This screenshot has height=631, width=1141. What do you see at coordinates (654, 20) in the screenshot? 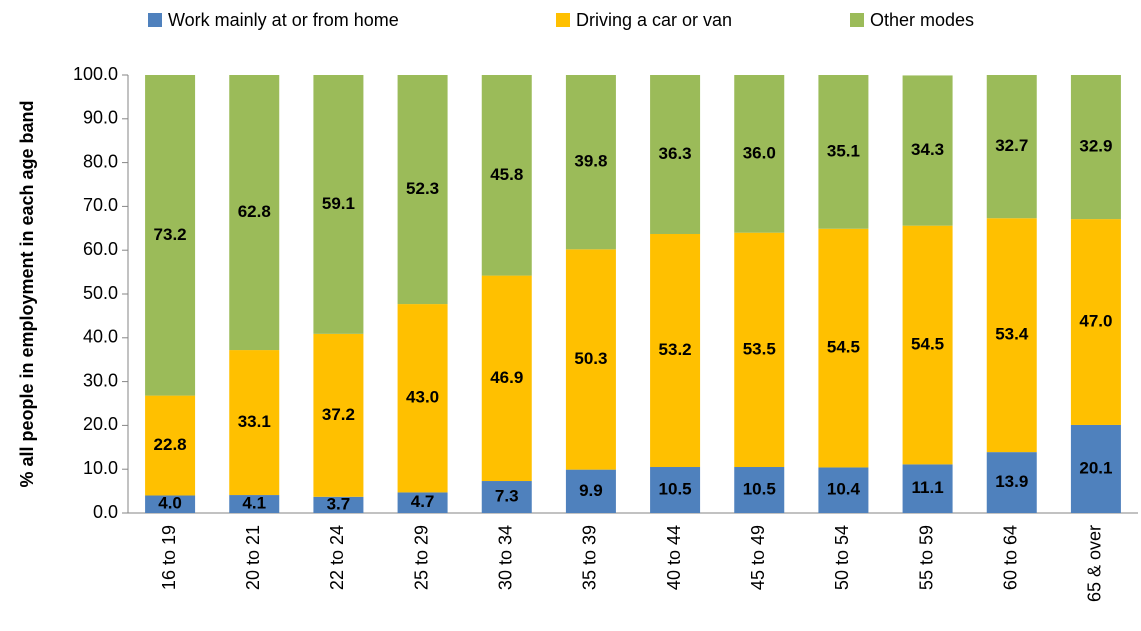
I see `legend-label: Driving a car or van` at bounding box center [654, 20].